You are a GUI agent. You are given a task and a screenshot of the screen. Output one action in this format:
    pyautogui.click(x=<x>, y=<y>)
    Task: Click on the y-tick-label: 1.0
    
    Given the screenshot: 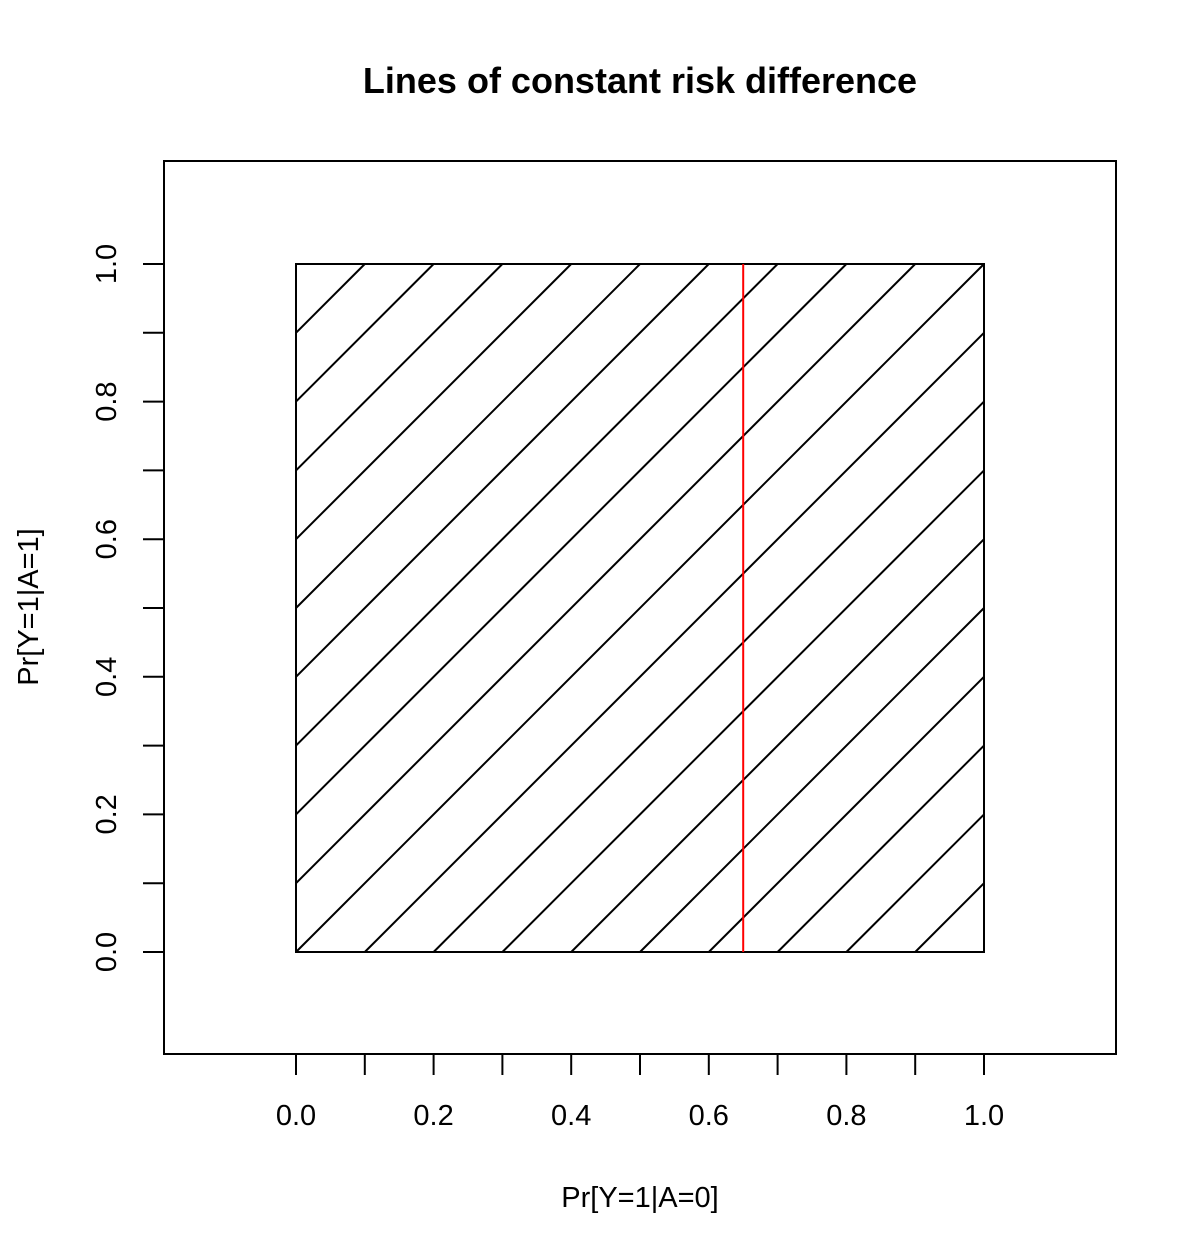 What is the action you would take?
    pyautogui.click(x=107, y=264)
    